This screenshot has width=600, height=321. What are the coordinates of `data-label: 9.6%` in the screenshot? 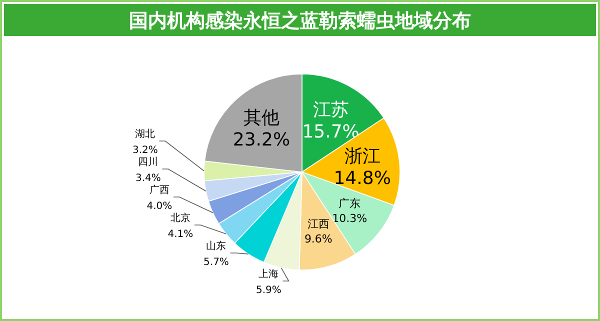 It's located at (318, 239).